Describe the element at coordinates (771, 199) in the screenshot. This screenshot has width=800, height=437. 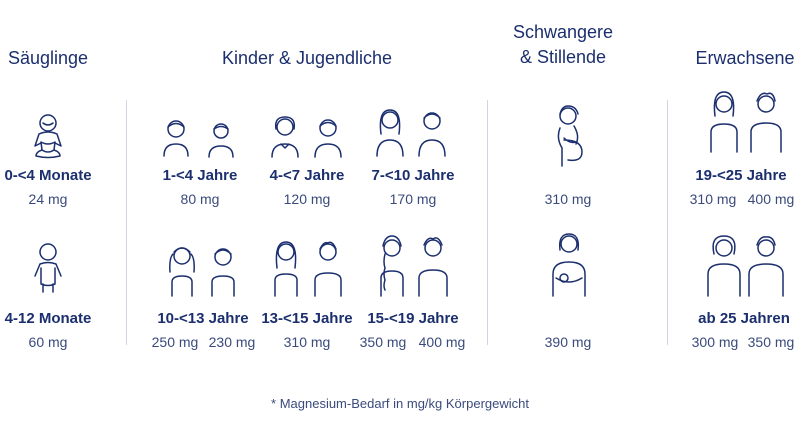
I see `value-19-25-jahre-male: 400 mg` at that location.